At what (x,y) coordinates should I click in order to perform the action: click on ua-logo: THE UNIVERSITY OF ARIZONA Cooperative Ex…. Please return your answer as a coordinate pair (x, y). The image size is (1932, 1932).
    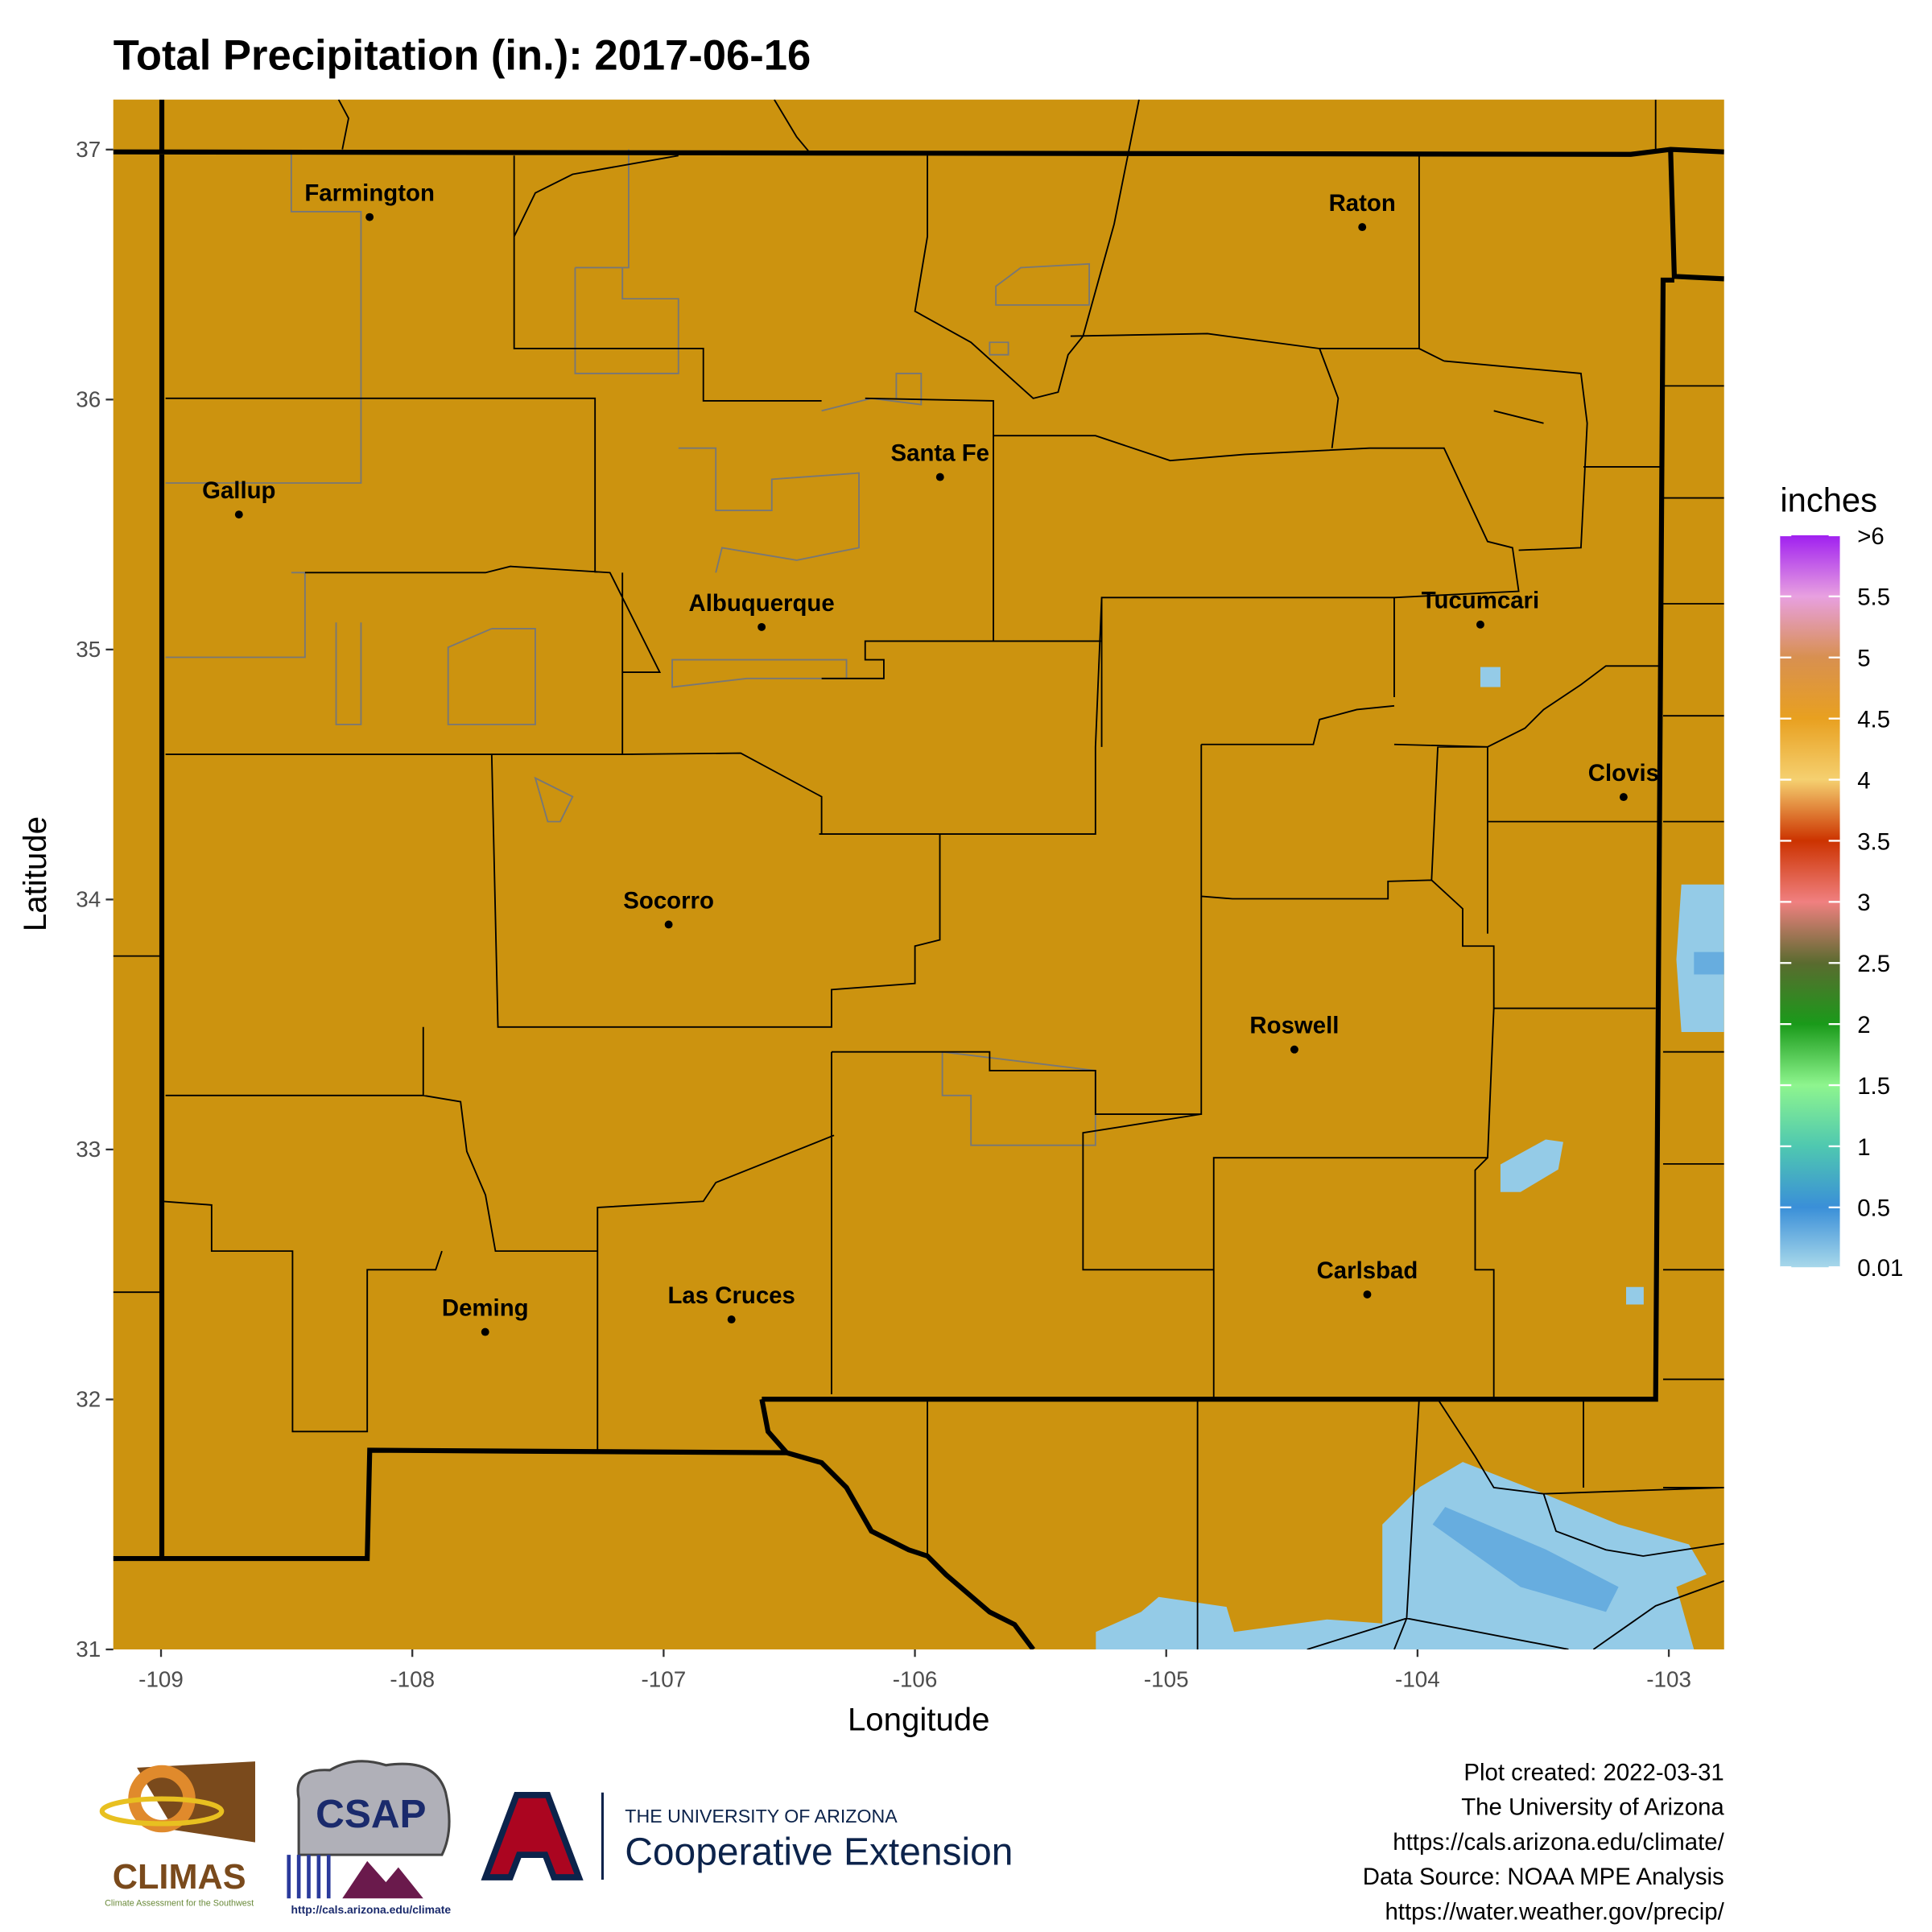
    Looking at the image, I should click on (747, 1836).